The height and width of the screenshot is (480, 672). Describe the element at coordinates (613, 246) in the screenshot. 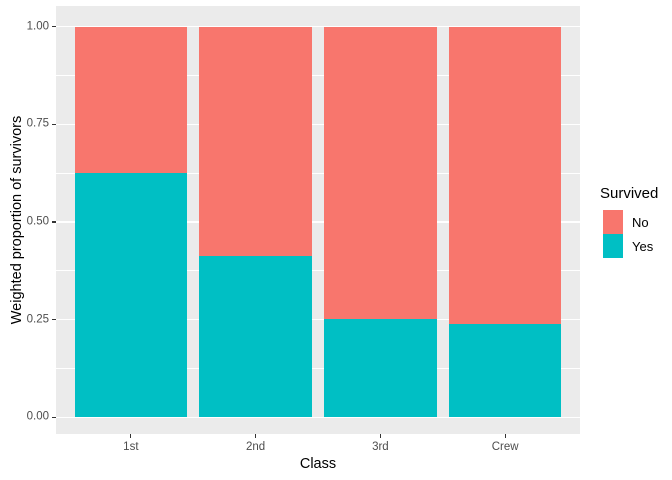

I see `legend-key-yes-swatch` at that location.